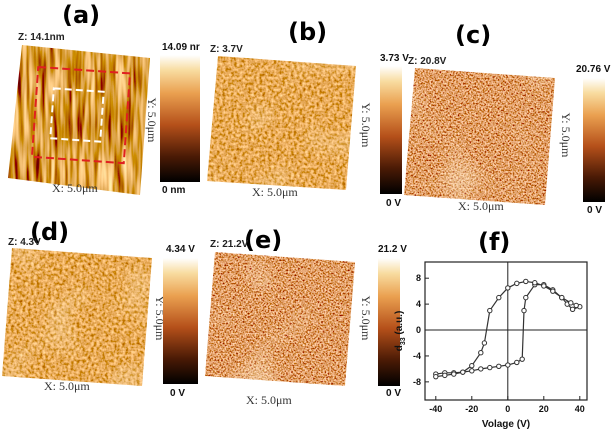 The height and width of the screenshot is (434, 615). I want to click on y-tick-label: 4, so click(418, 304).